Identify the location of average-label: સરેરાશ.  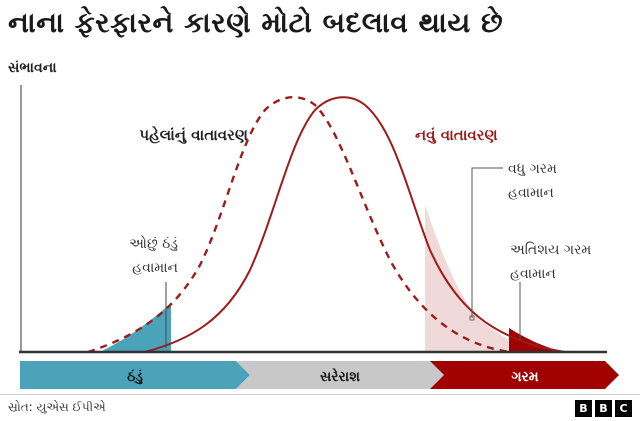
(340, 376).